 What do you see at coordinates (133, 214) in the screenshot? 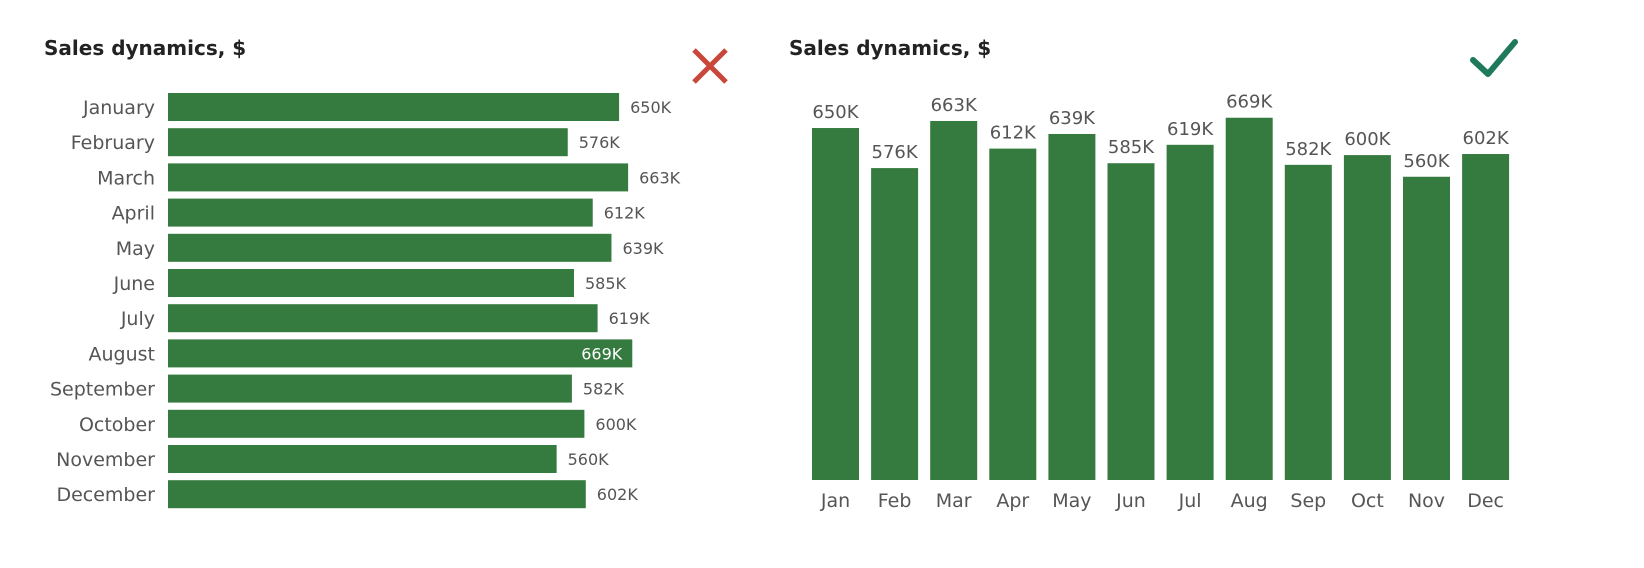
I see `category-label: April` at bounding box center [133, 214].